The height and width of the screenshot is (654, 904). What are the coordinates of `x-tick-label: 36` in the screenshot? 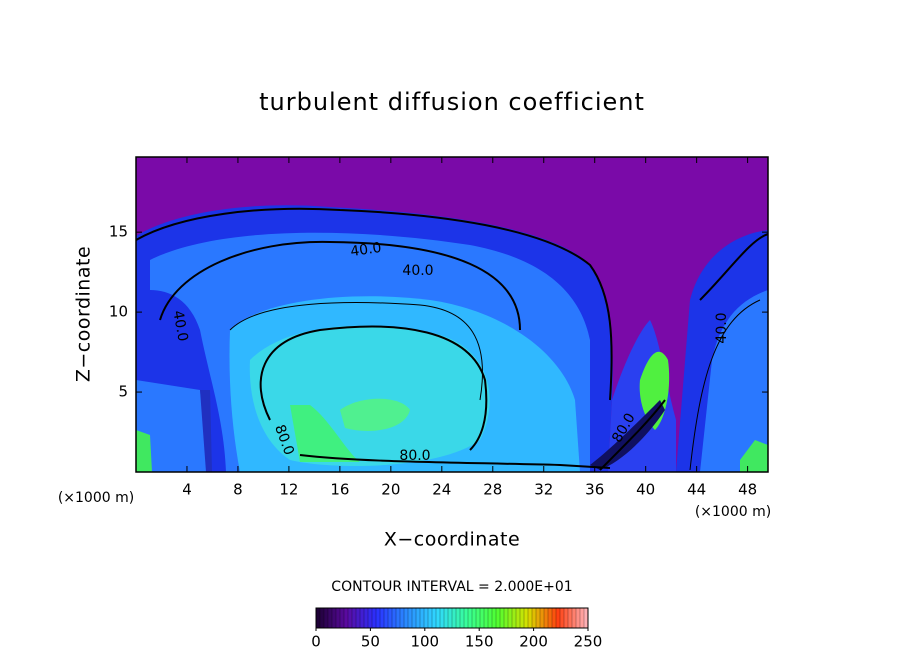 It's located at (594, 490).